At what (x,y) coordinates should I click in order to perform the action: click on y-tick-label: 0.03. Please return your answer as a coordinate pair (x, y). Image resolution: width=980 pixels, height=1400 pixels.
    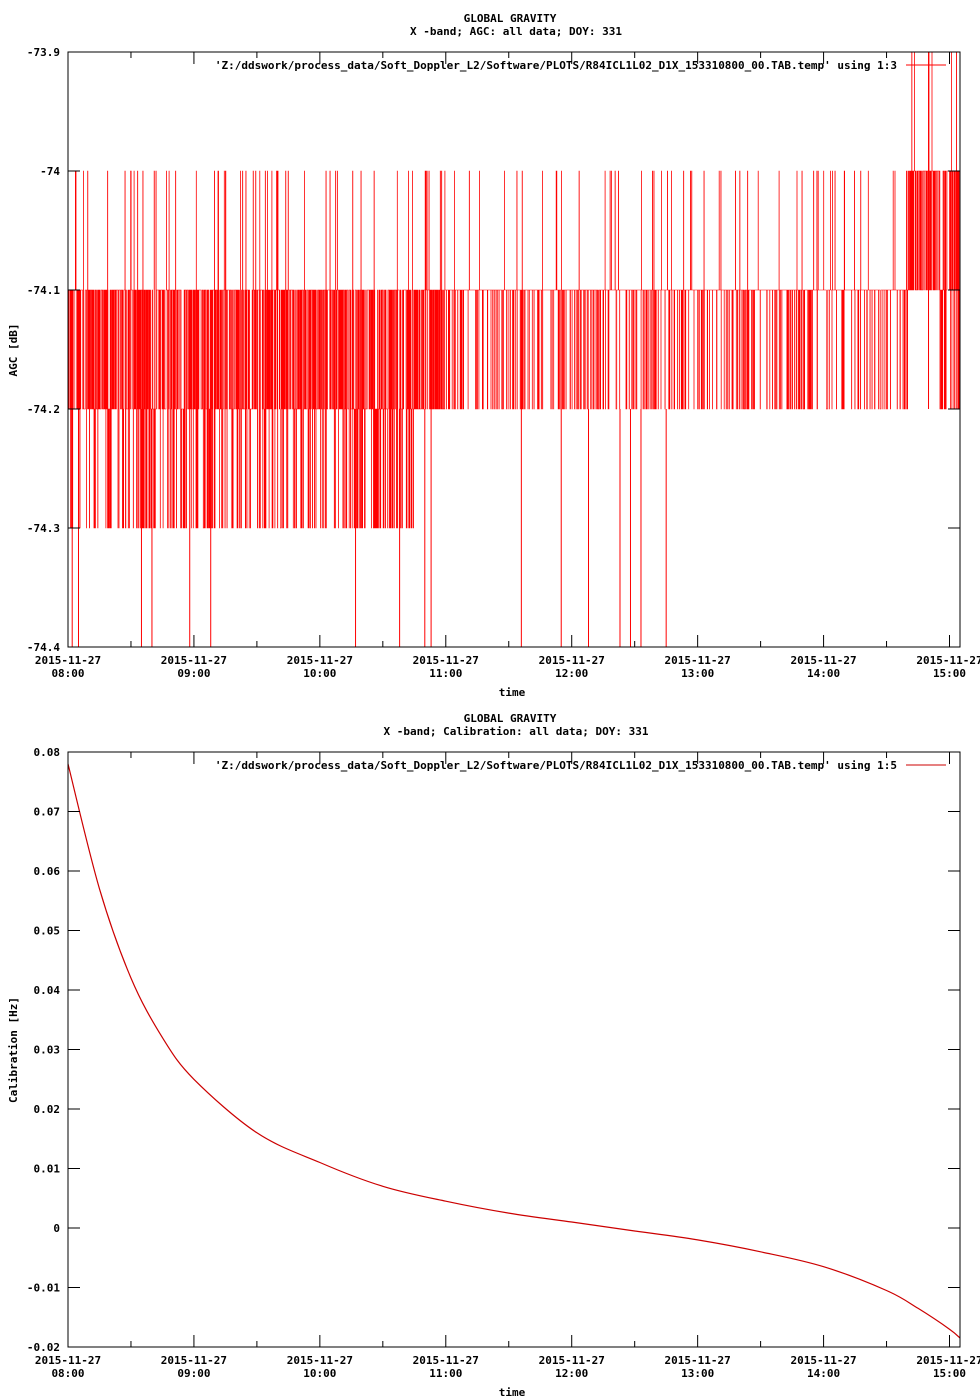
    Looking at the image, I should click on (47, 1050).